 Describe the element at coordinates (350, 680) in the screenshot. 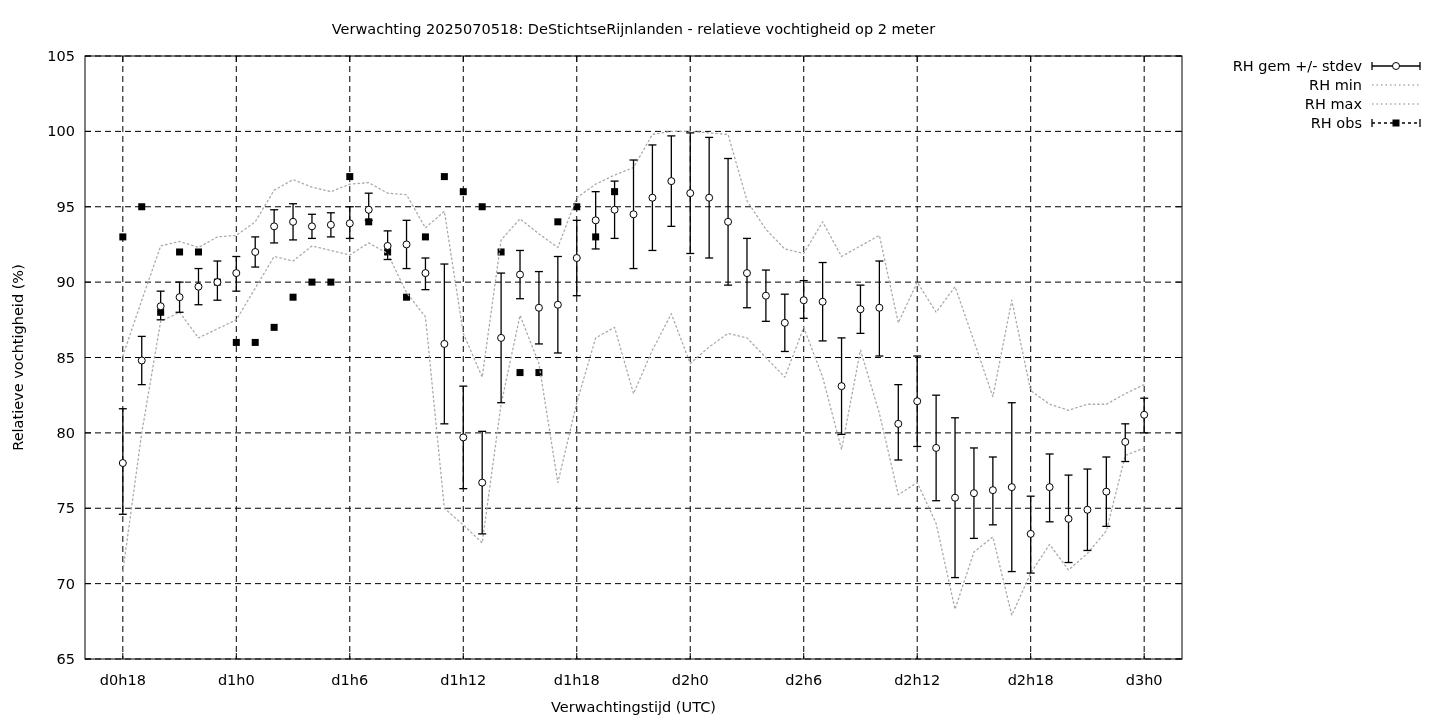

I see `x-tick-label: d1h6` at that location.